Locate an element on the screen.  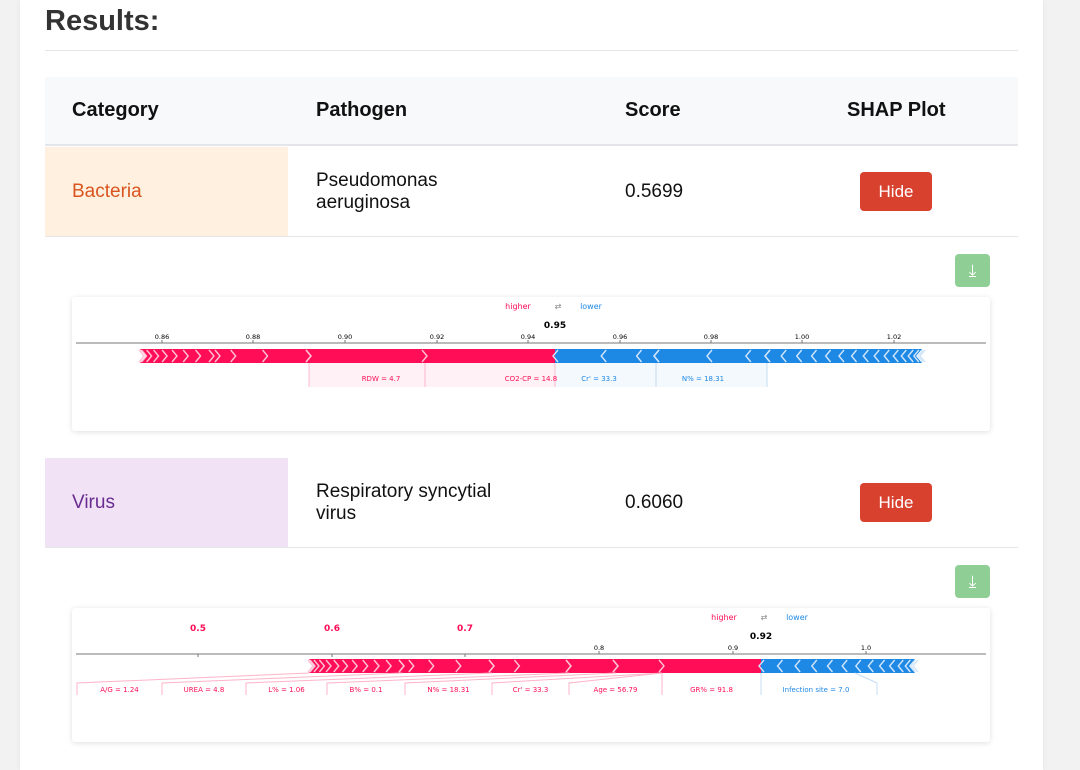
score-cell: 0.5699 is located at coordinates (654, 191).